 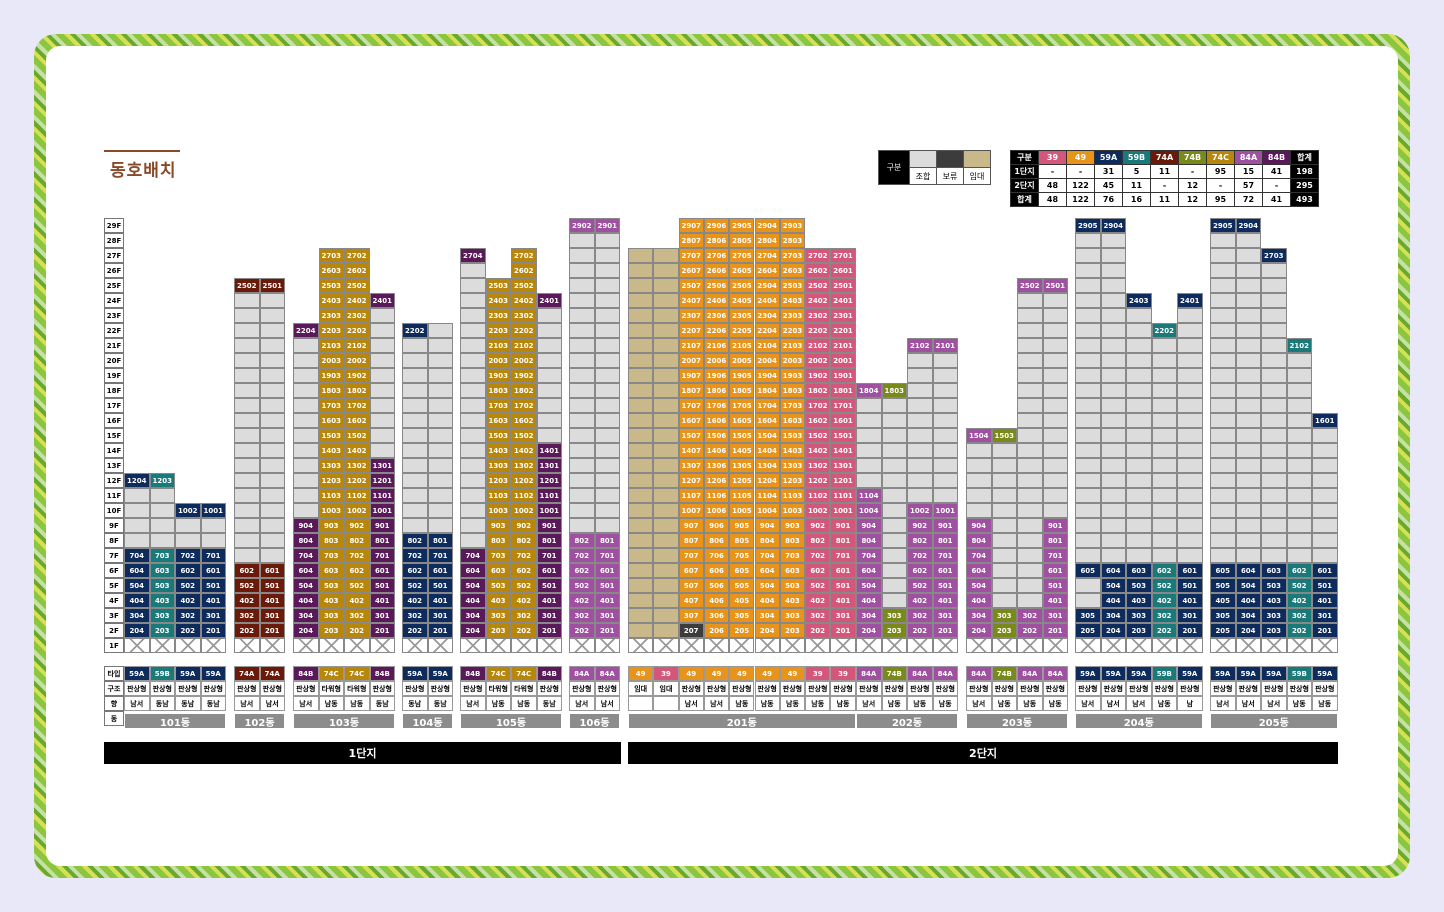 I want to click on unit-cell: 1805, so click(x=742, y=390).